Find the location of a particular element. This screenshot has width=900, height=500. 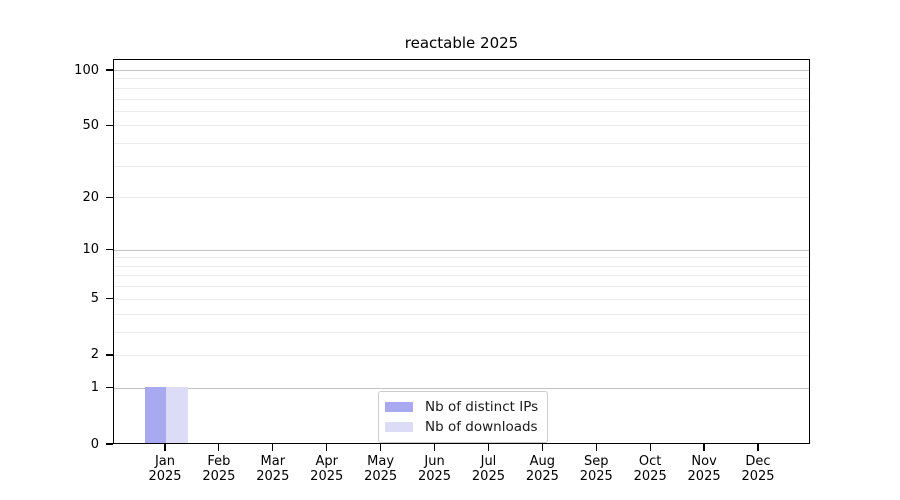

y-tick-label: 20 is located at coordinates (90, 197).